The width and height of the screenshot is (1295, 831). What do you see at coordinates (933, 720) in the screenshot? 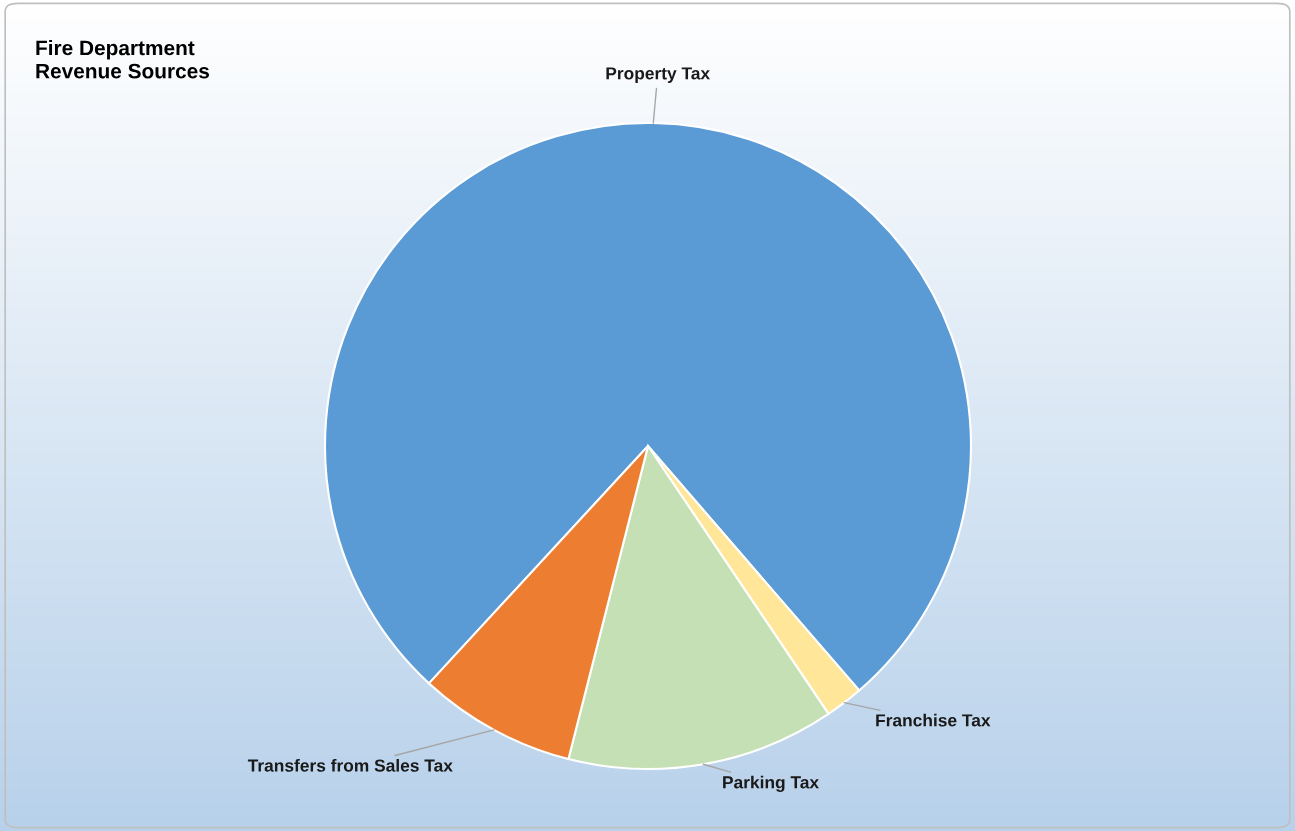
I see `slice-label: Franchise Tax` at bounding box center [933, 720].